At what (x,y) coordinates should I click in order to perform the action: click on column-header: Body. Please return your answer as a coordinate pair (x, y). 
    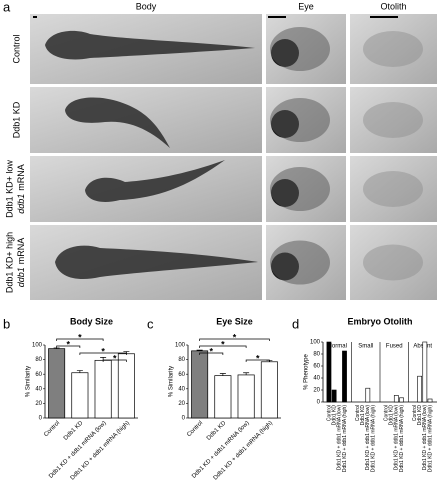
    Looking at the image, I should click on (146, 6).